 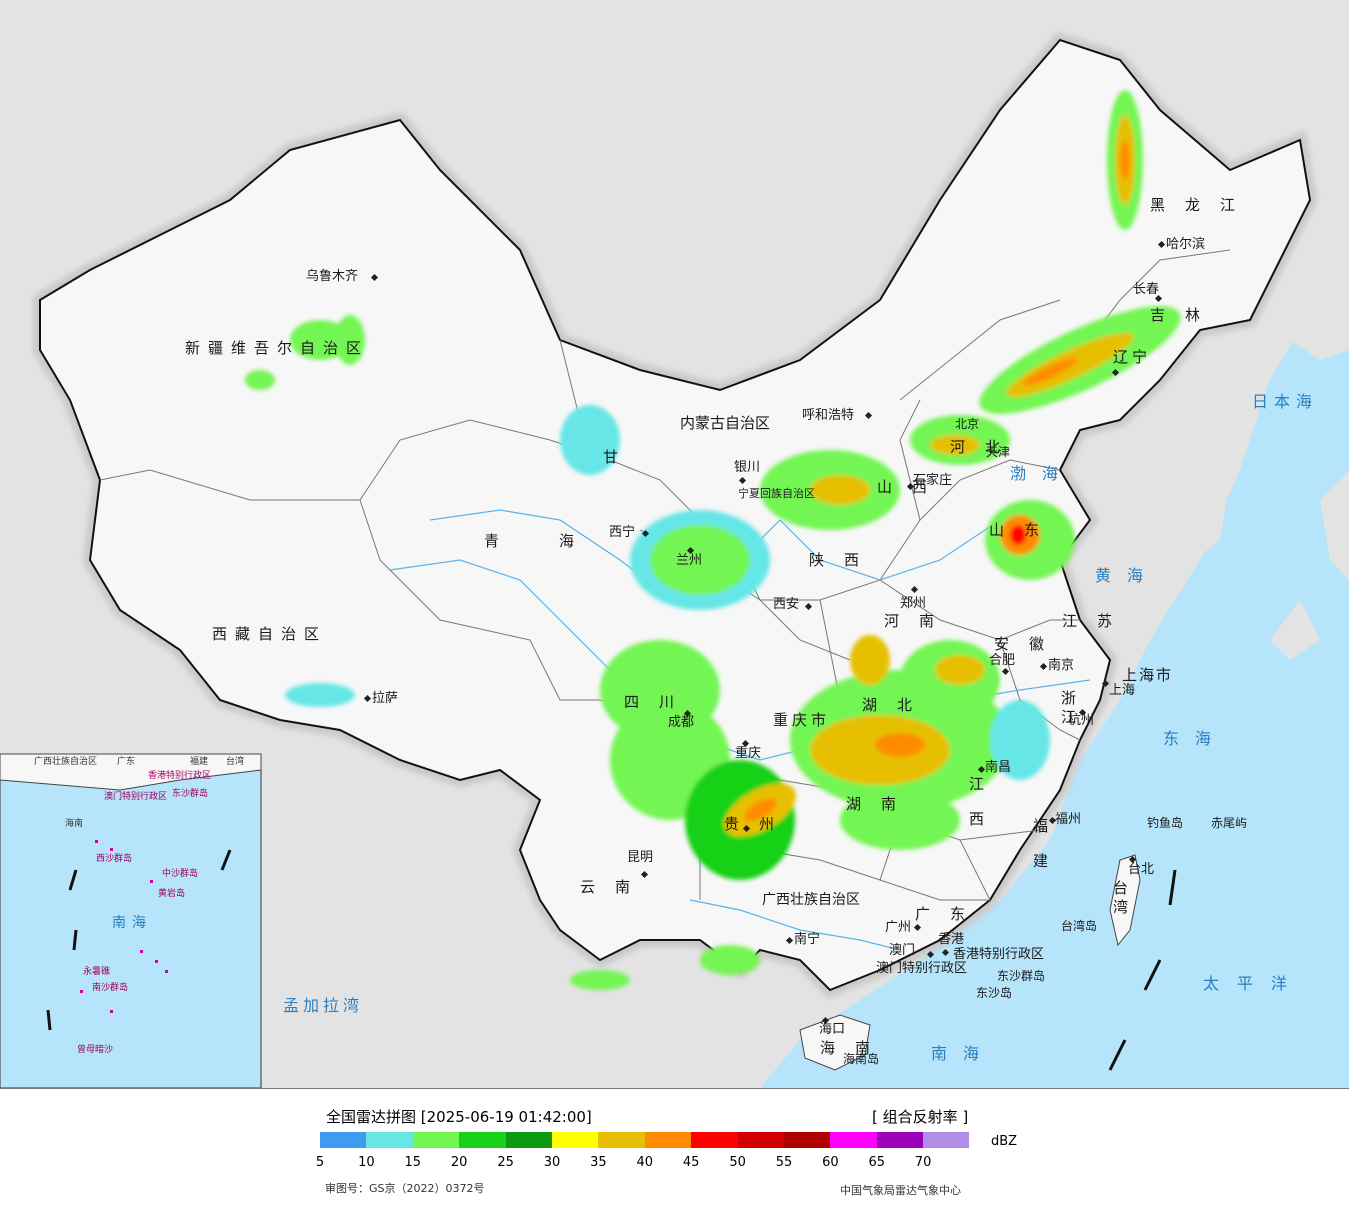 What do you see at coordinates (126, 762) in the screenshot?
I see `inset-label: 广东` at bounding box center [126, 762].